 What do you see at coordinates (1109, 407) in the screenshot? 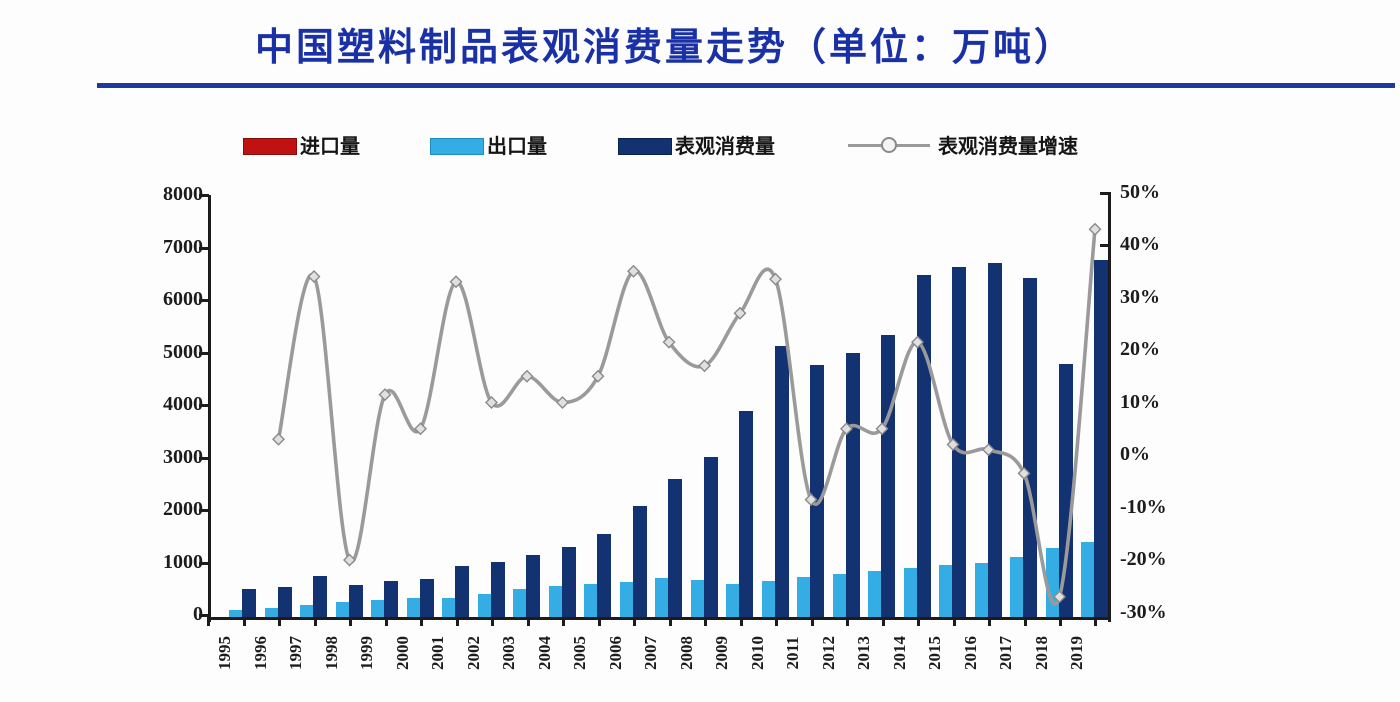
I see `y-axis-right` at bounding box center [1109, 407].